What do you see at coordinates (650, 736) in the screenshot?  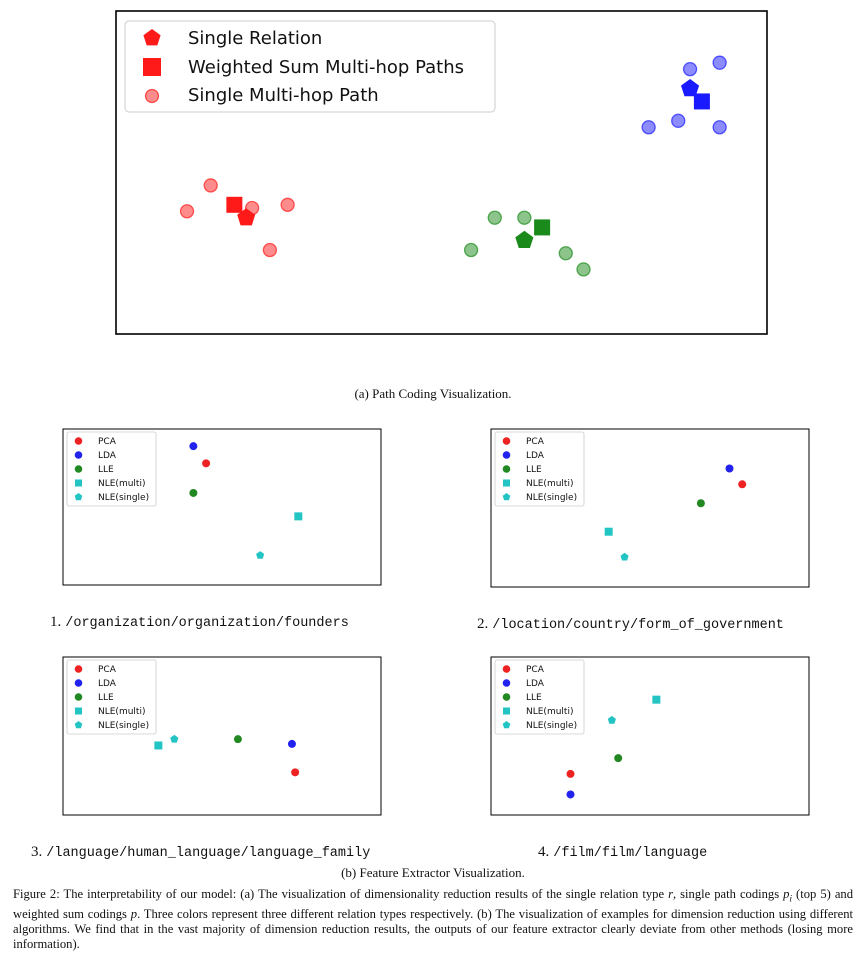 I see `feature-chart-4: PCA LDA LLE NLE(multi) NLE(single)` at bounding box center [650, 736].